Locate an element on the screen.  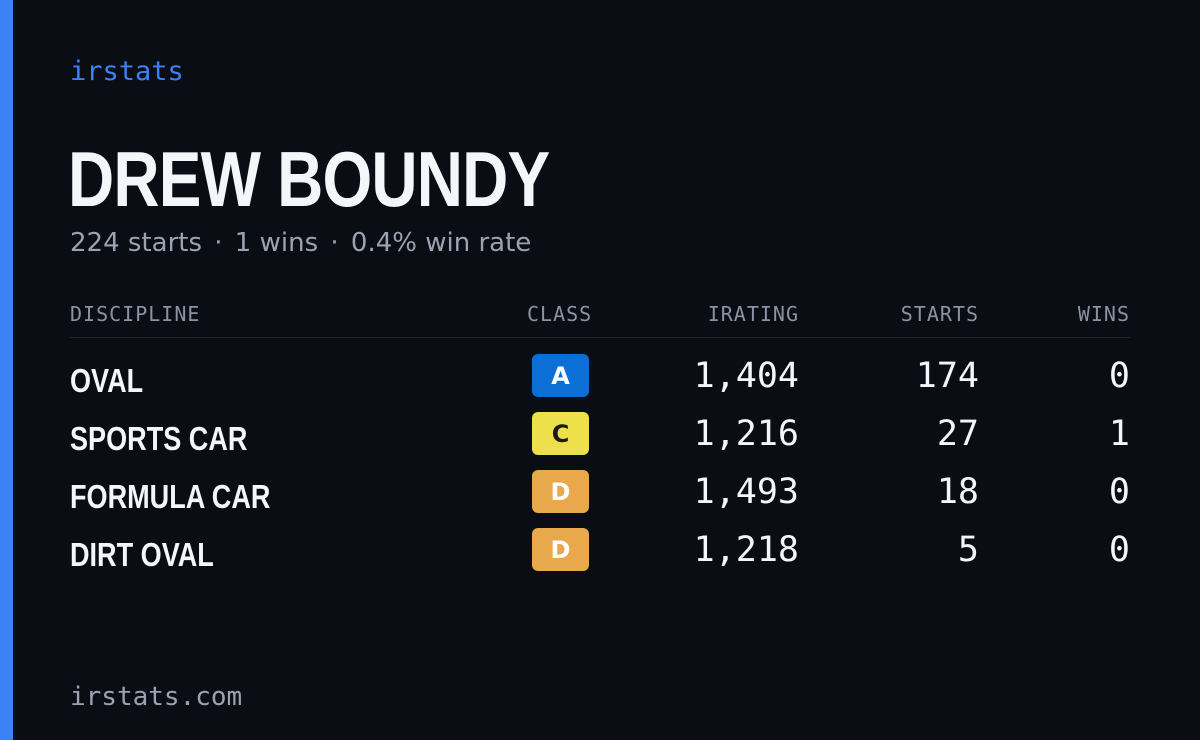
player-name: DREW BOUNDY is located at coordinates (309, 179).